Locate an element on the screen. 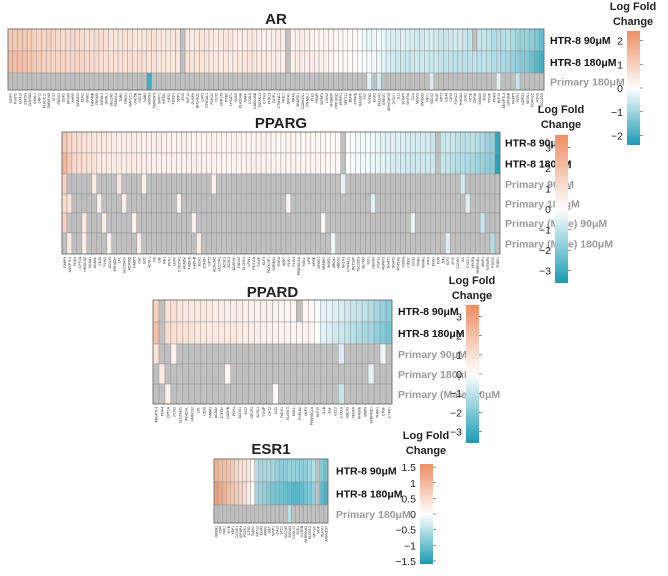  column-label: AMIGO2 is located at coordinates (422, 99).